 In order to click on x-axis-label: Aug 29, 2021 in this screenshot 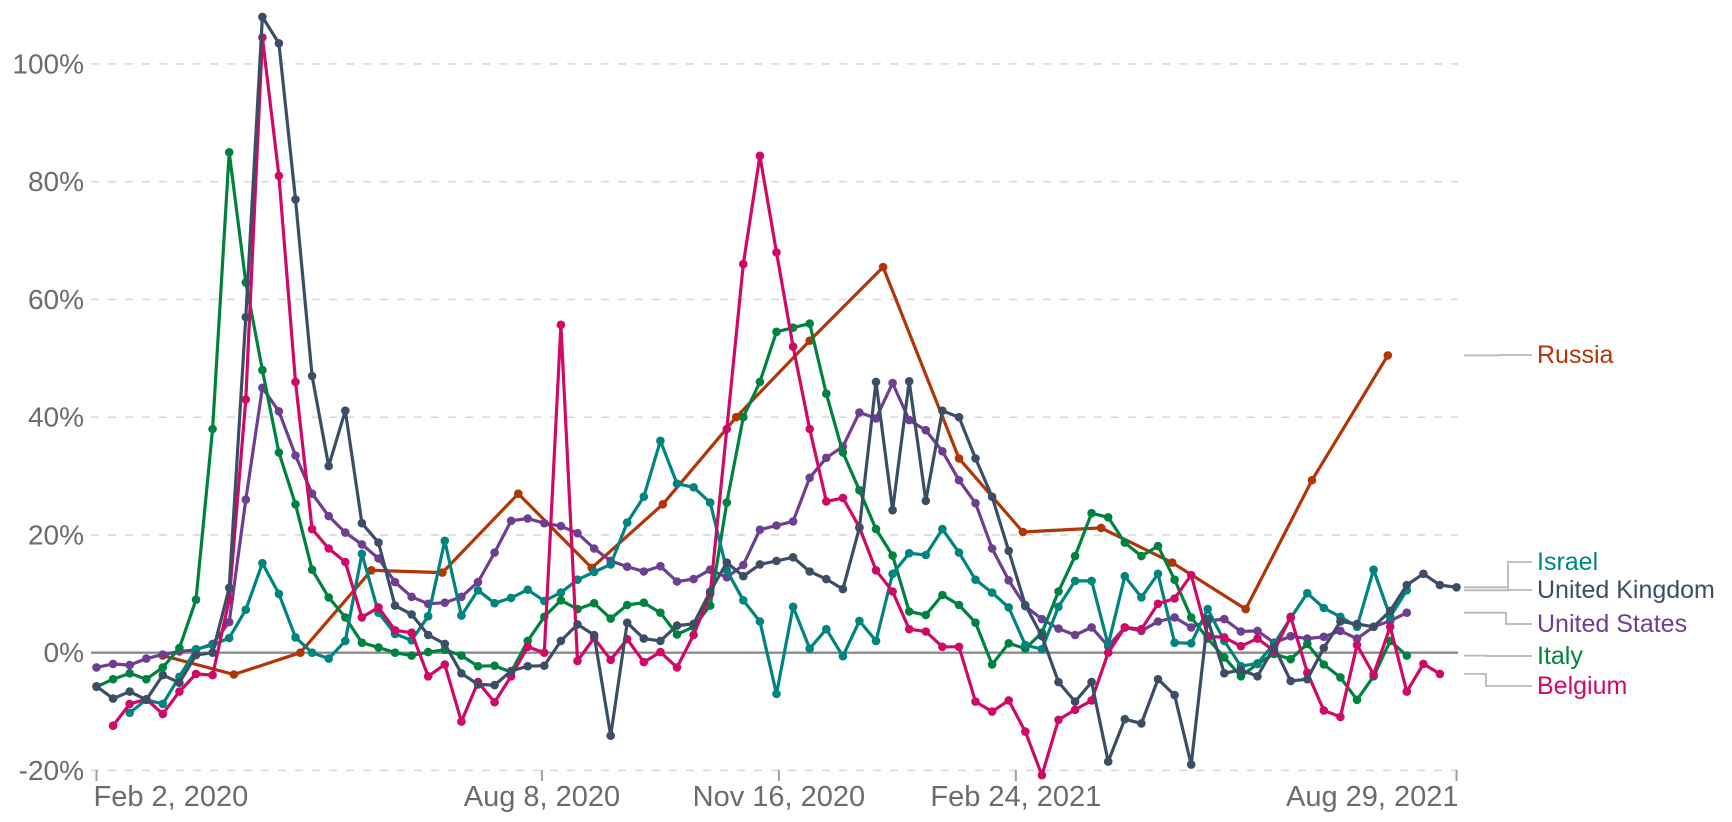, I will do `click(1372, 797)`.